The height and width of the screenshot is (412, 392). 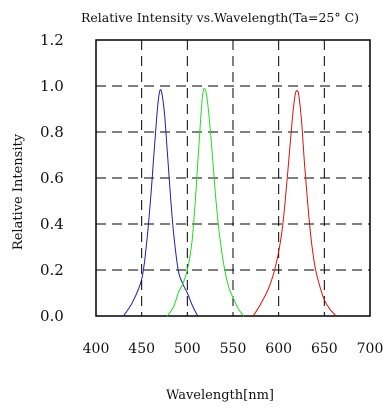 What do you see at coordinates (52, 40) in the screenshot?
I see `y-tick-label: 1.2` at bounding box center [52, 40].